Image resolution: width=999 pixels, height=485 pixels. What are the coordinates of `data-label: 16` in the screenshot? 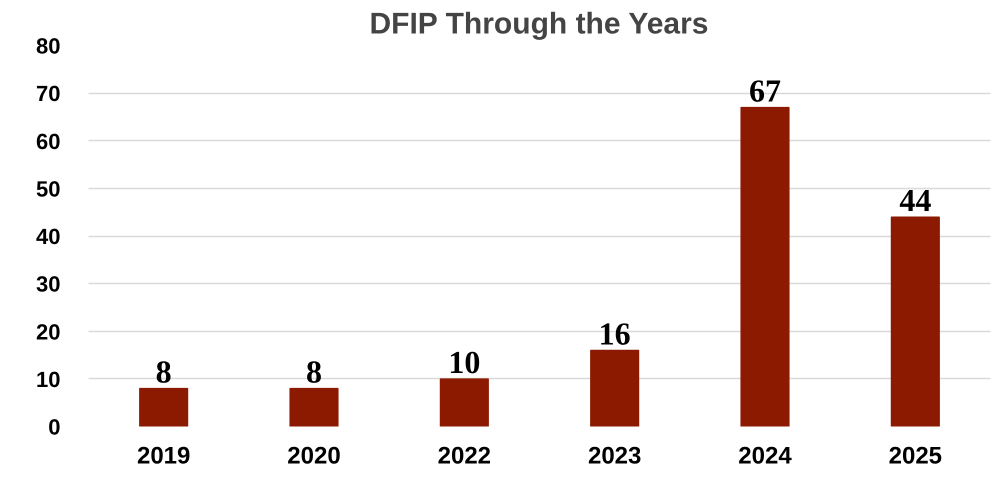 It's located at (614, 333).